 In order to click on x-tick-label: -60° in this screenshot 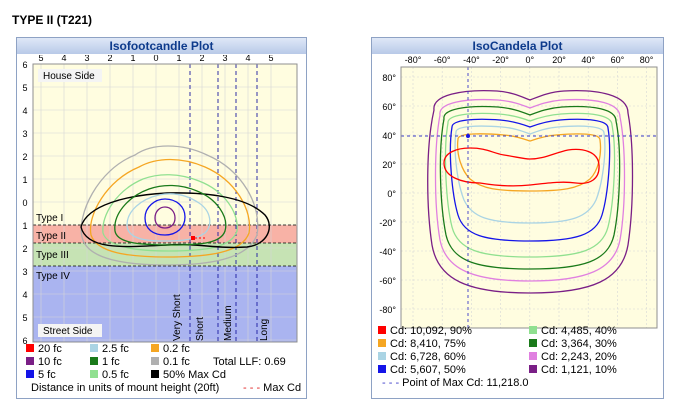, I will do `click(442, 60)`.